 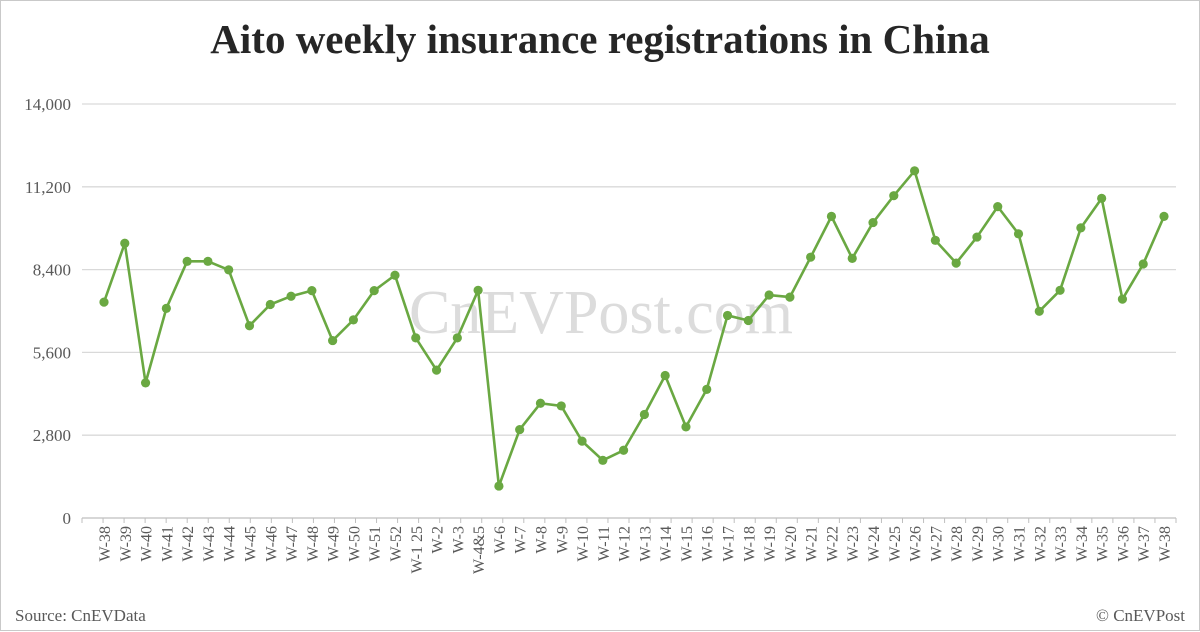 I want to click on x-tick-label: W-25, so click(x=895, y=544).